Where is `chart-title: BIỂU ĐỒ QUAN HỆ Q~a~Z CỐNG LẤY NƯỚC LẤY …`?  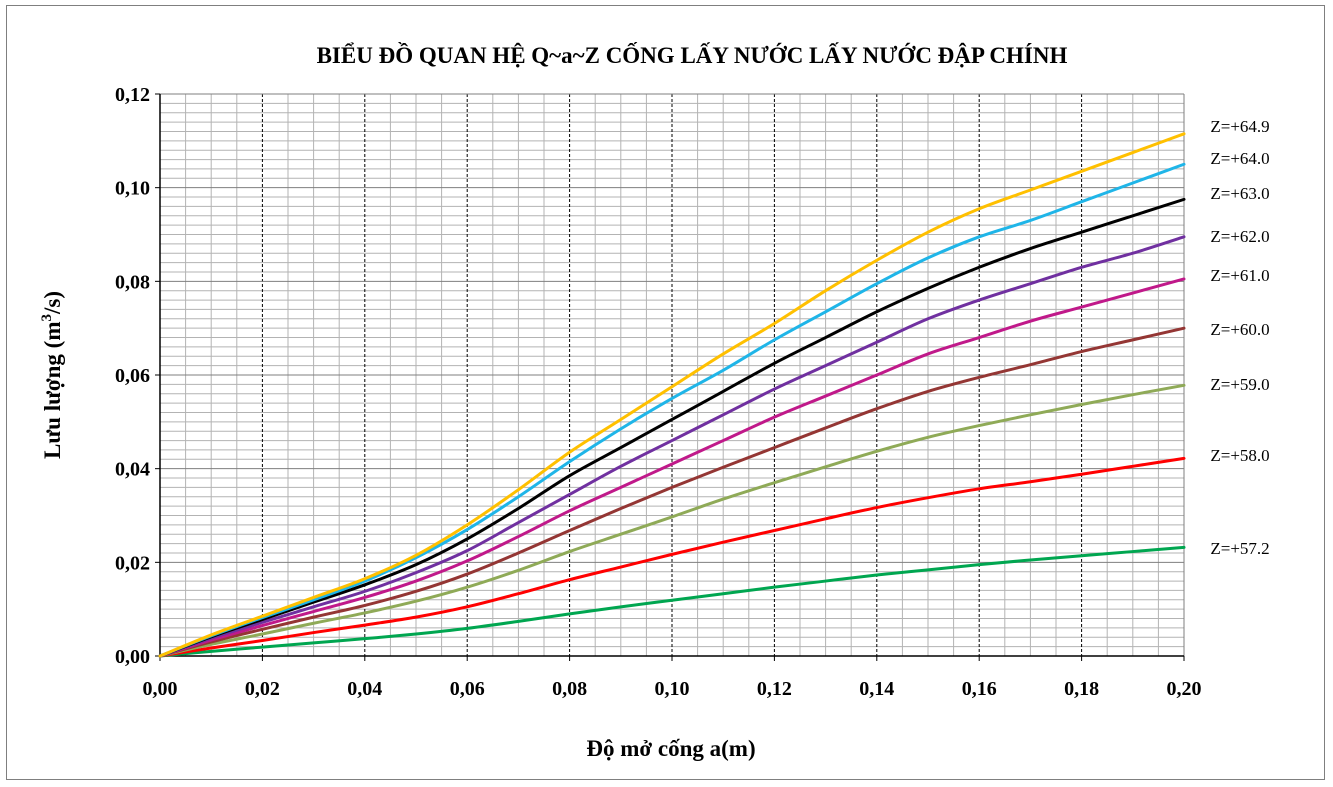 chart-title: BIỂU ĐỒ QUAN HỆ Q~a~Z CỐNG LẤY NƯỚC LẤY … is located at coordinates (692, 55).